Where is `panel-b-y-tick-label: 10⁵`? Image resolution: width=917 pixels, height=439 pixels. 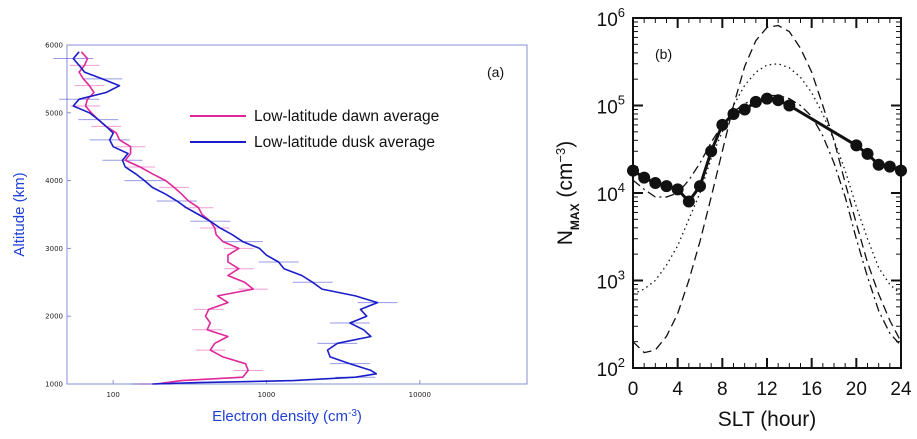 panel-b-y-tick-label: 10⁵ is located at coordinates (611, 106).